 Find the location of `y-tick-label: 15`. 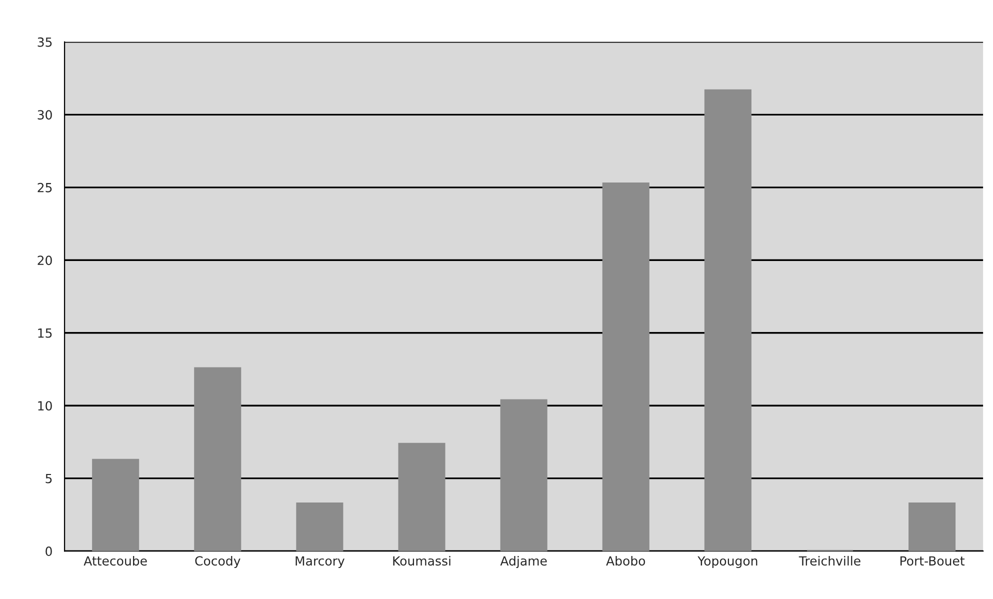

y-tick-label: 15 is located at coordinates (45, 333).